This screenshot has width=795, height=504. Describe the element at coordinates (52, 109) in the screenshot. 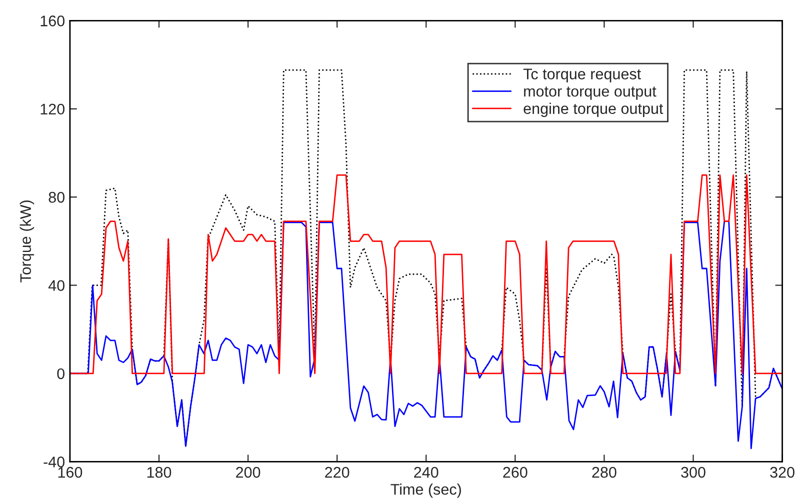

I see `y-tick-label: 120` at that location.